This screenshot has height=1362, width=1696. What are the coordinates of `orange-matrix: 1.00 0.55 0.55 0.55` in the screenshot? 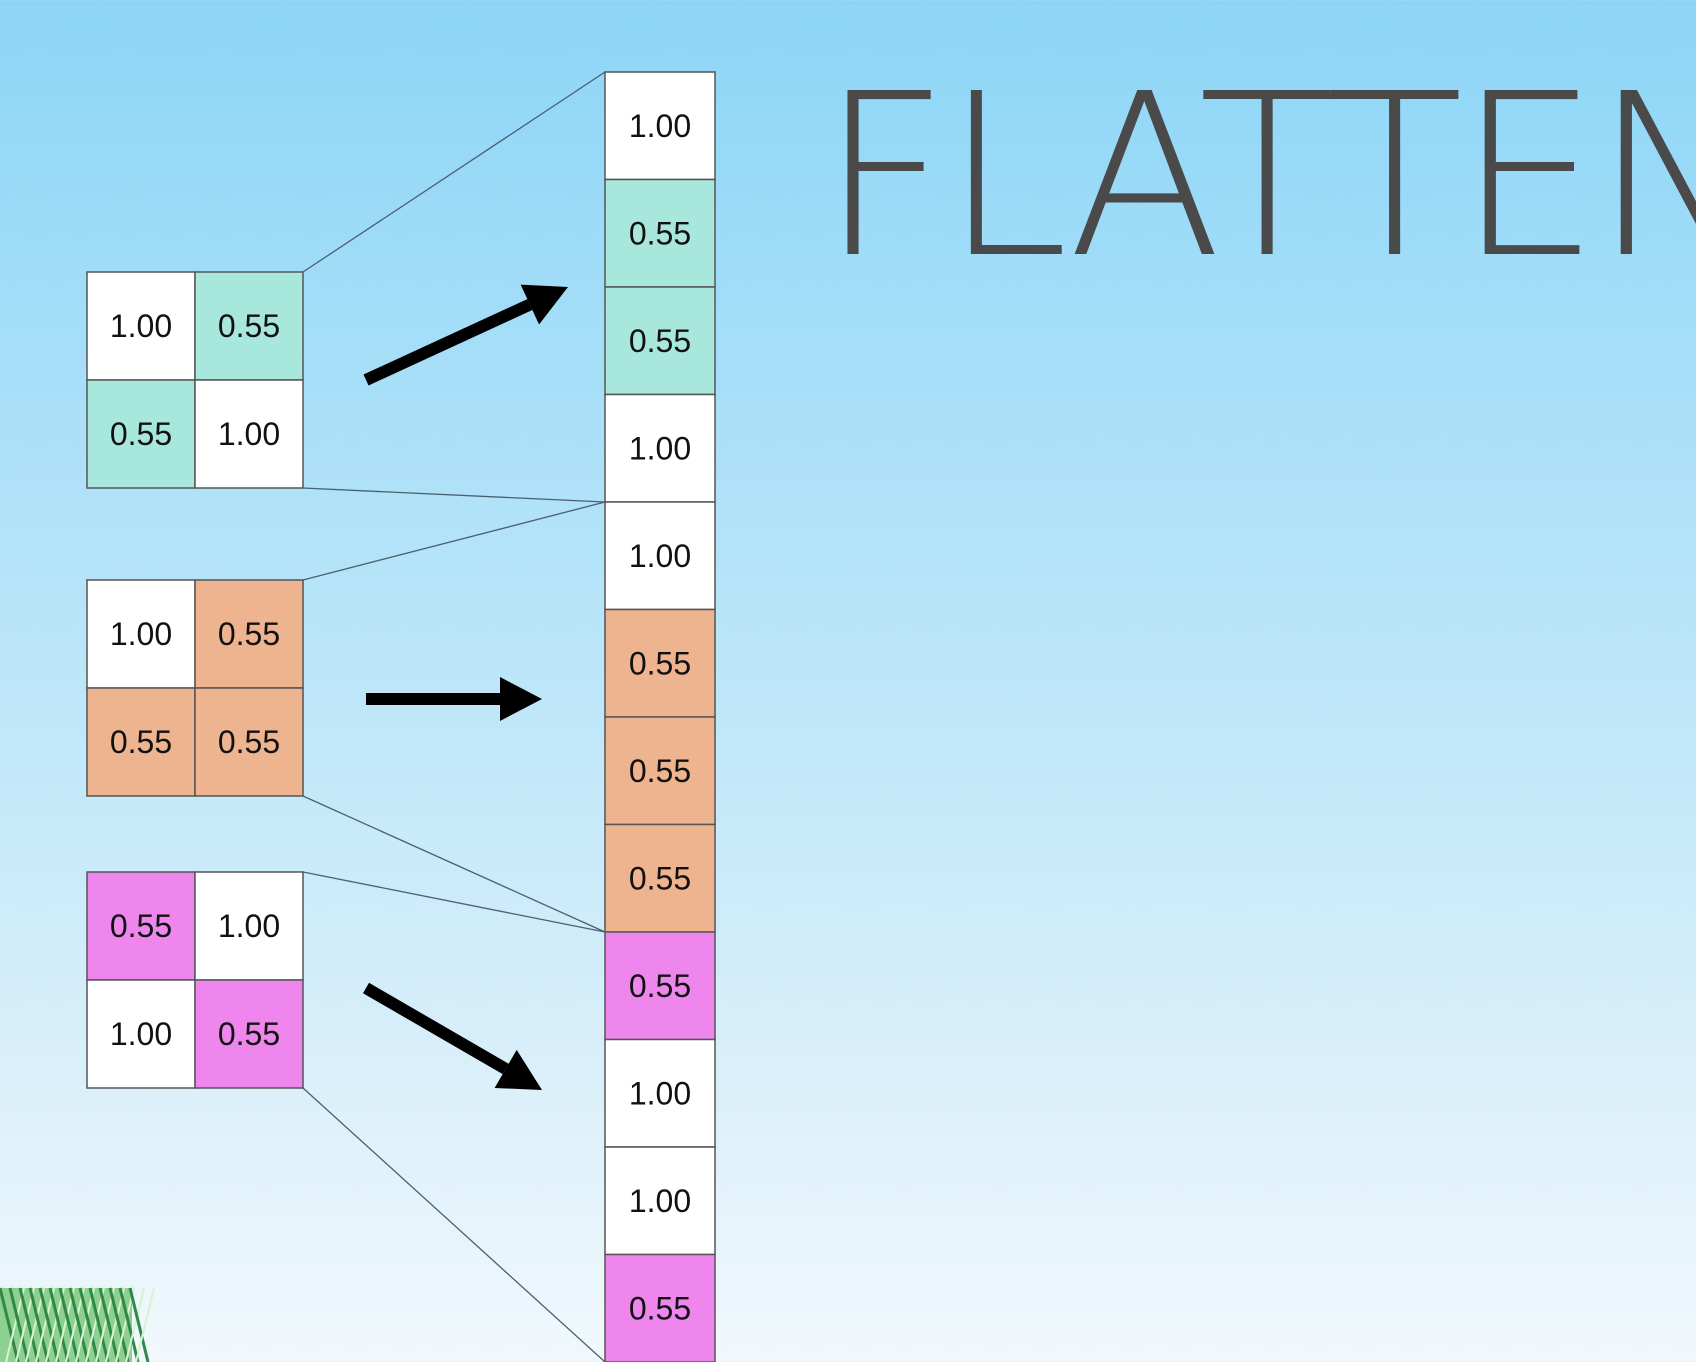 It's located at (195, 688).